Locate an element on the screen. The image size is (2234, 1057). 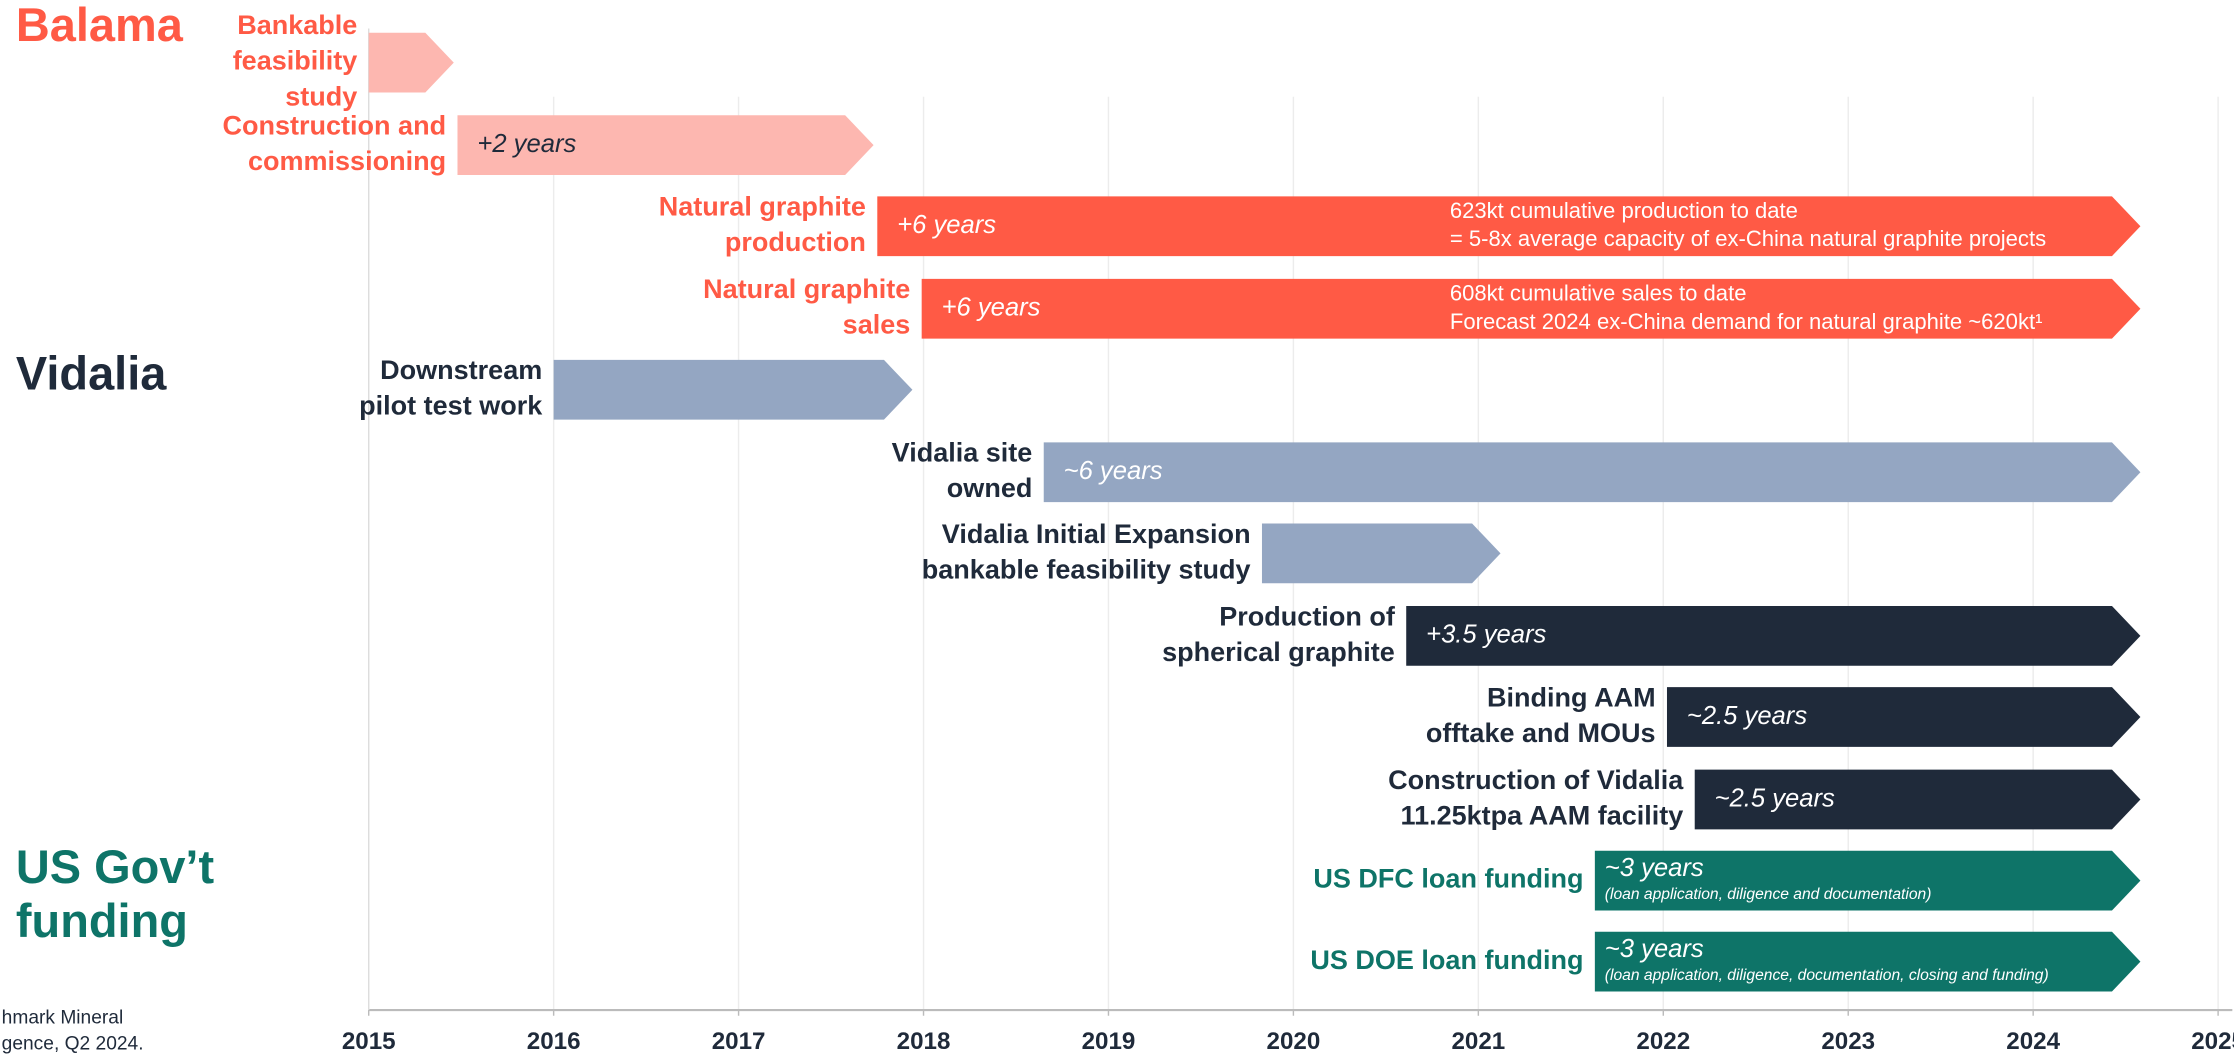
x-tick-label: 2019 is located at coordinates (1109, 1041).